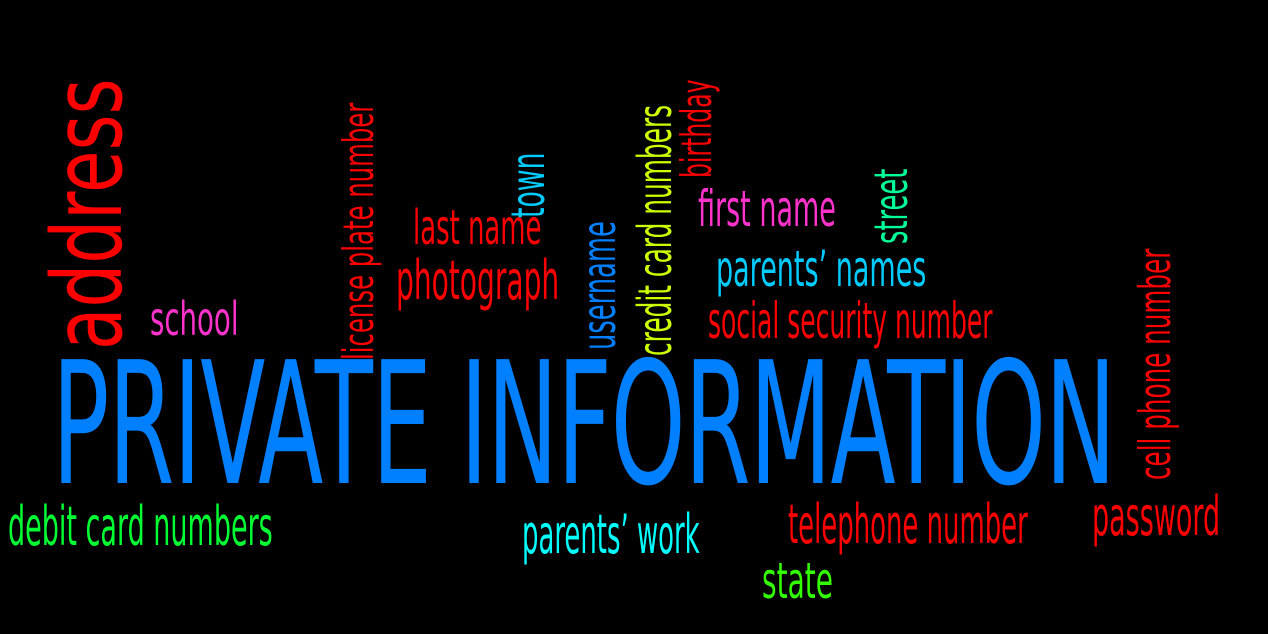  What do you see at coordinates (707, 535) in the screenshot?
I see `word-parents-work: parents’ work` at bounding box center [707, 535].